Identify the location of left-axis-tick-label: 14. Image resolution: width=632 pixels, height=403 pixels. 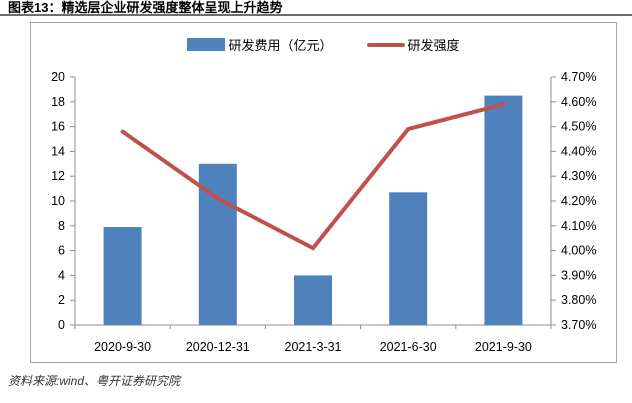
(58, 151).